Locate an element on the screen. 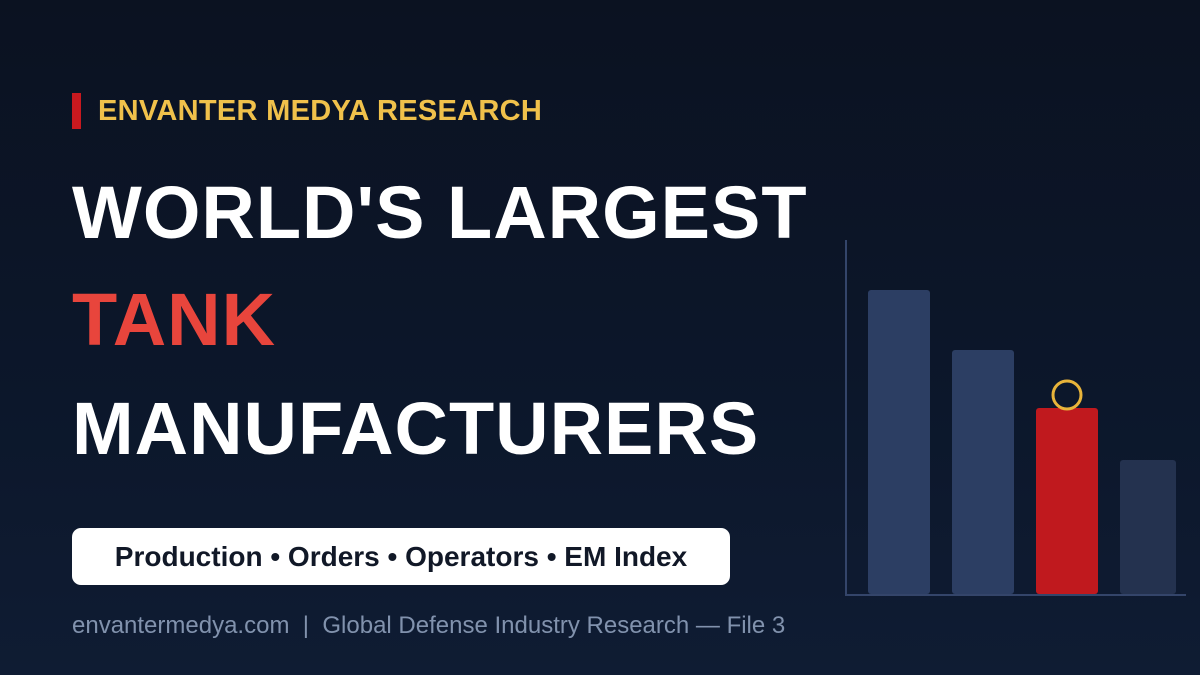 Image resolution: width=1200 pixels, height=675 pixels. accent-bar is located at coordinates (76, 111).